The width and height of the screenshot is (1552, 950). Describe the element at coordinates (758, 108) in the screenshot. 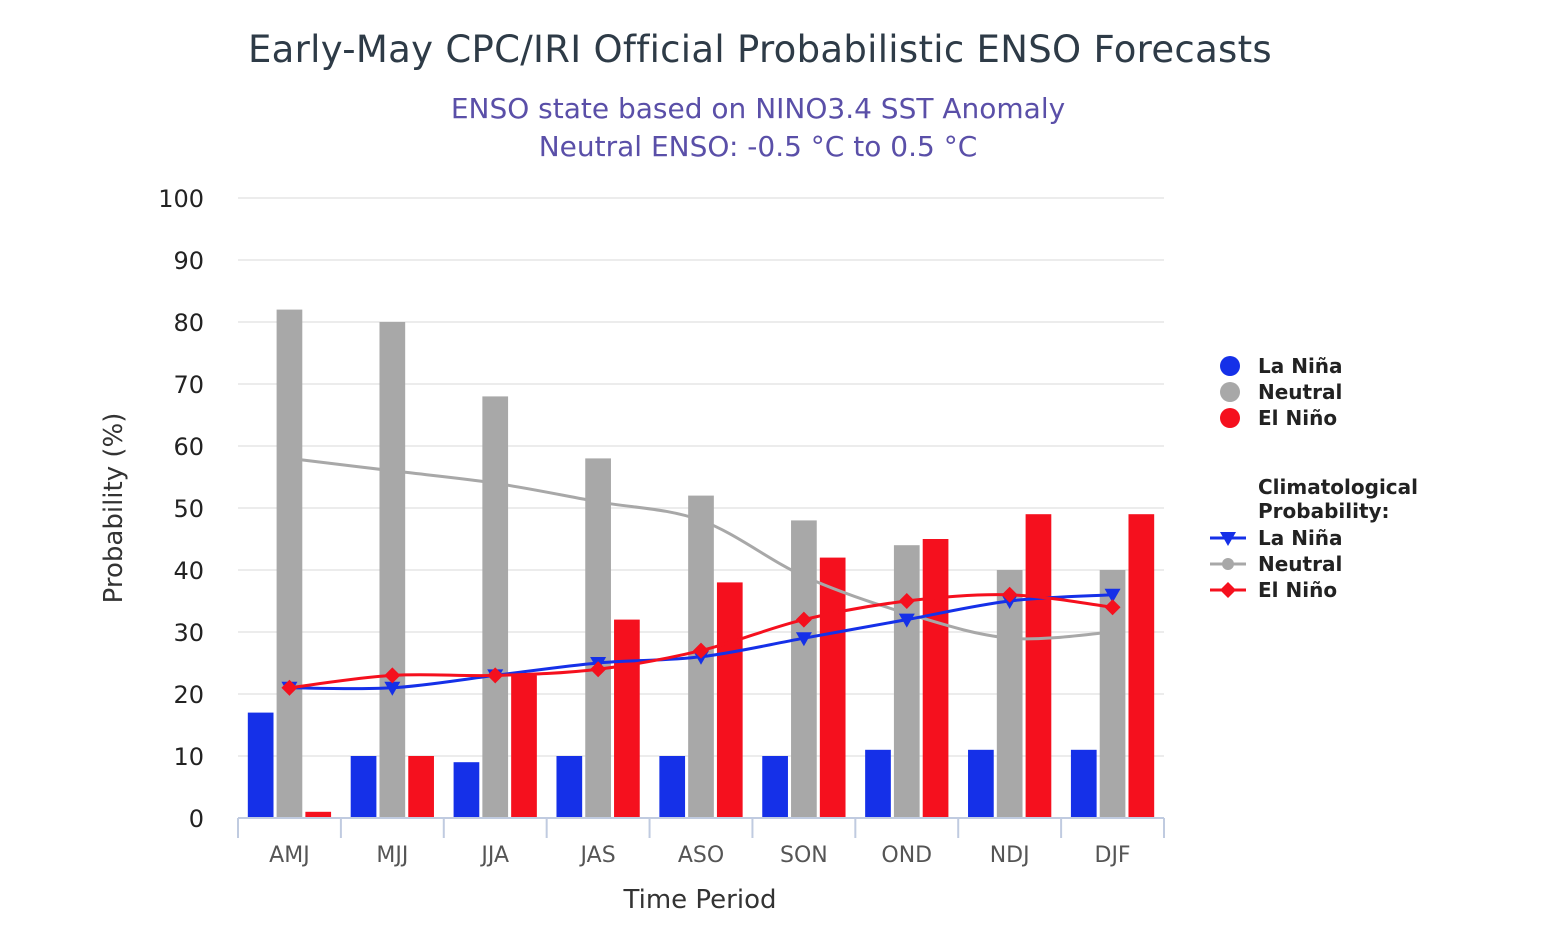

I see `chart-subtitle-line-1: ENSO state based on NINO3.4 SST Anomaly` at that location.